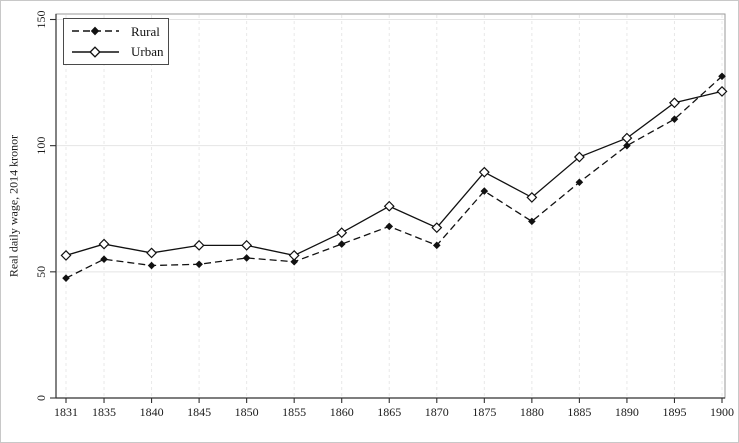 This screenshot has height=443, width=739. What do you see at coordinates (484, 412) in the screenshot?
I see `x-tick-label-1875: 1875` at bounding box center [484, 412].